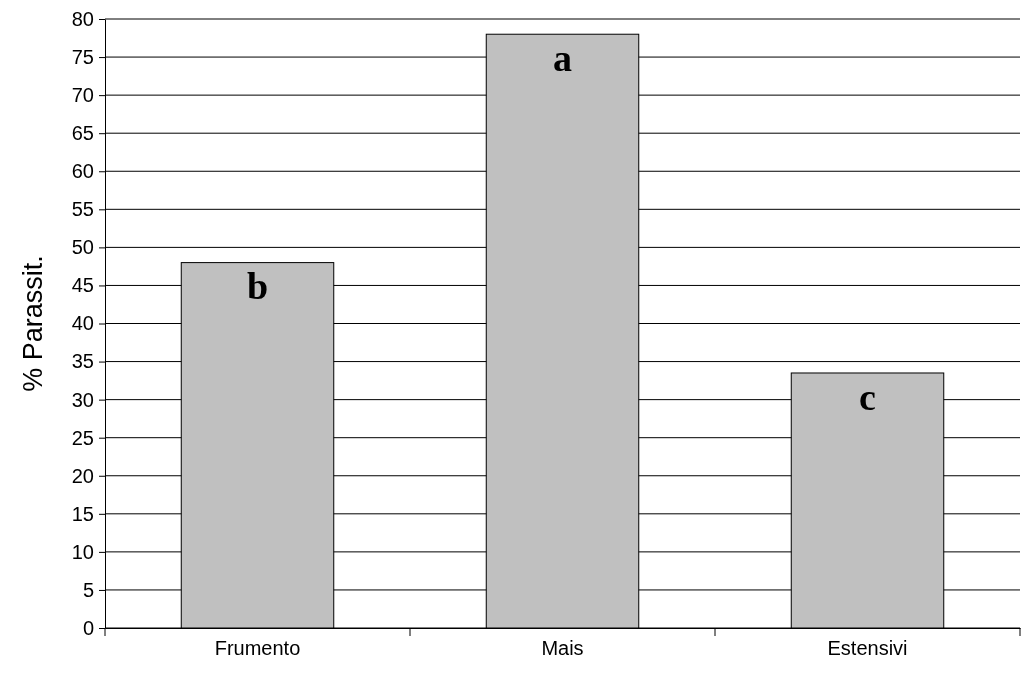 The image size is (1023, 675). What do you see at coordinates (82, 247) in the screenshot?
I see `y-tick-label: 50` at bounding box center [82, 247].